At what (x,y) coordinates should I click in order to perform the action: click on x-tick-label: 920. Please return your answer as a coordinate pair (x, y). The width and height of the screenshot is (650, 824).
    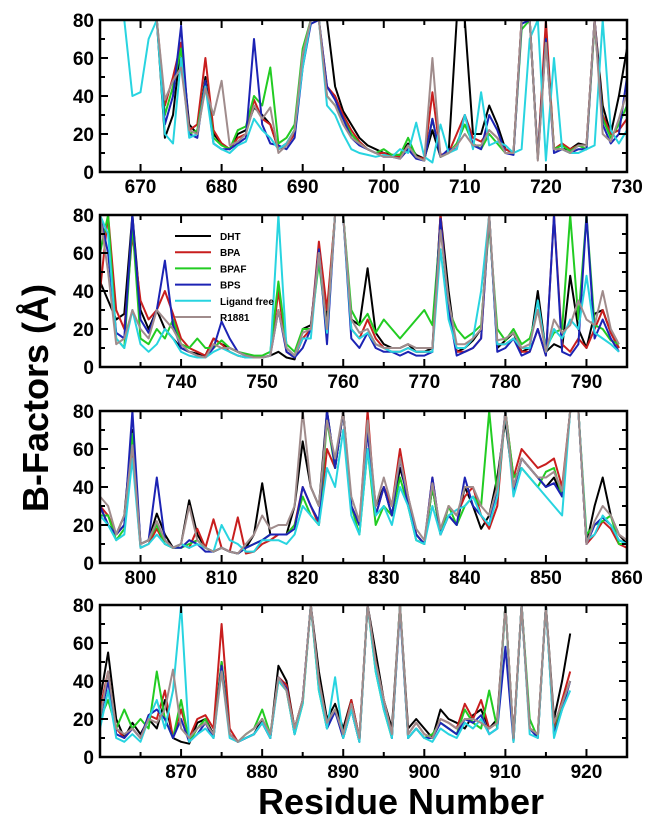
    Looking at the image, I should click on (587, 772).